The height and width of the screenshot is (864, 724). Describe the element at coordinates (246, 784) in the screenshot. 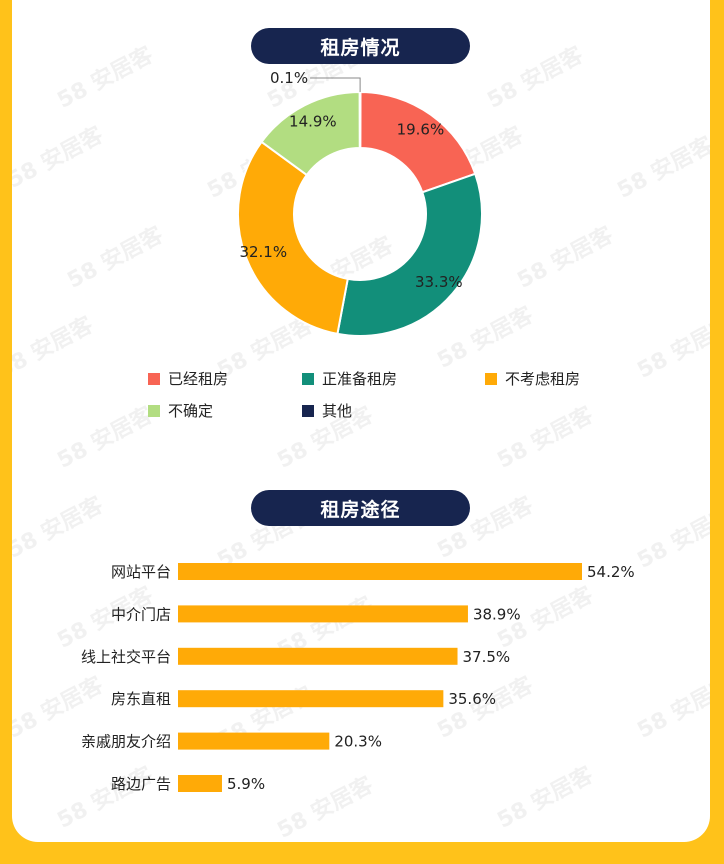

I see `bar-value-label: 5.9%` at that location.